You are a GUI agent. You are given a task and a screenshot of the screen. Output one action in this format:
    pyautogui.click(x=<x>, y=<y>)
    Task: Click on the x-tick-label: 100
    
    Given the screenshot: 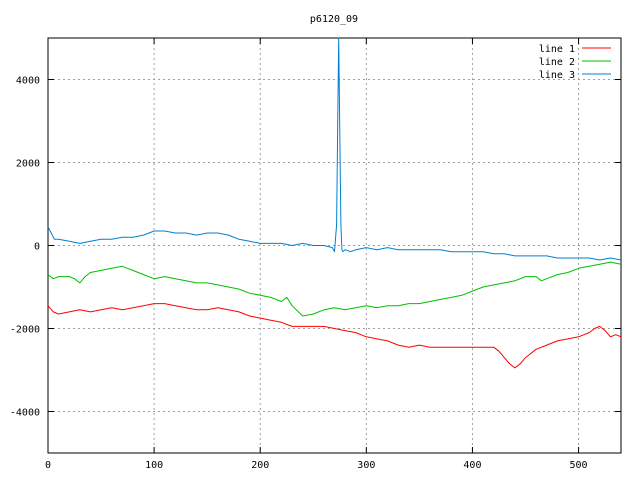 What is the action you would take?
    pyautogui.click(x=154, y=465)
    